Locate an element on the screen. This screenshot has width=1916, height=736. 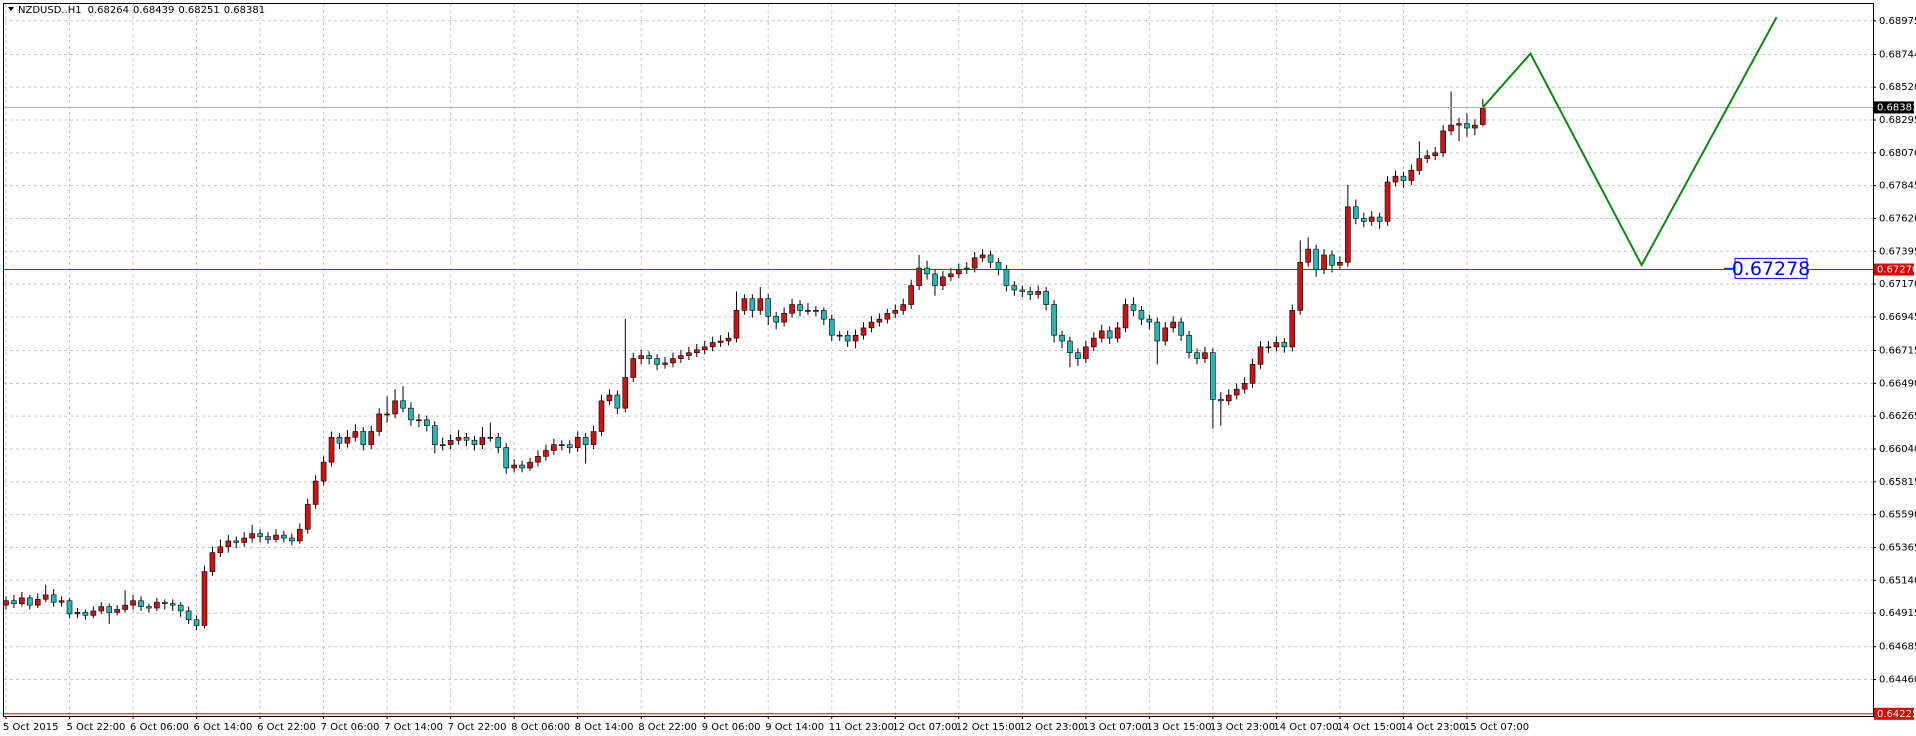
y-tick-label: 0.65365 is located at coordinates (1897, 547).